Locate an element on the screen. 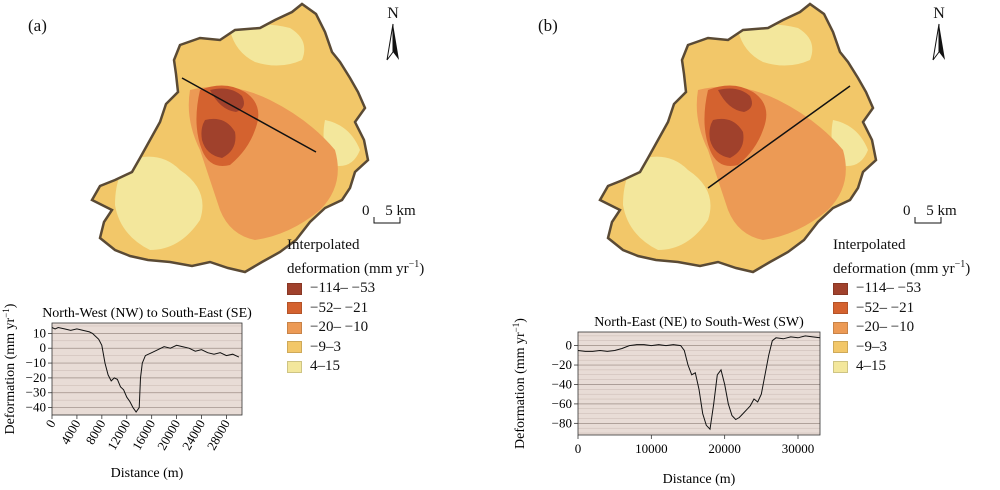 The image size is (1000, 490). legend-title-a: Interpolated is located at coordinates (323, 245).